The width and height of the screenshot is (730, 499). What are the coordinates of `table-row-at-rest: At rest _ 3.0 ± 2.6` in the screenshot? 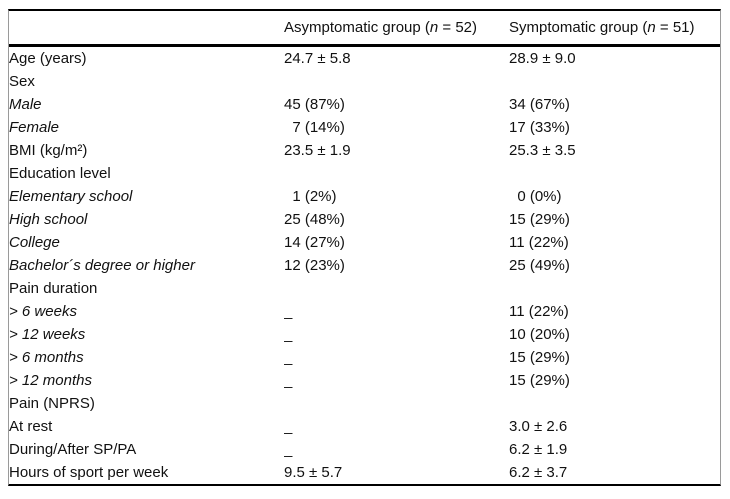 It's located at (364, 426).